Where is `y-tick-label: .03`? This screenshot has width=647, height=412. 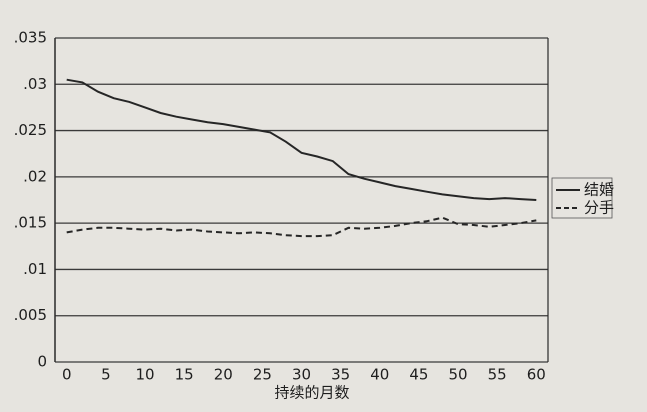 y-tick-label: .03 is located at coordinates (35, 84).